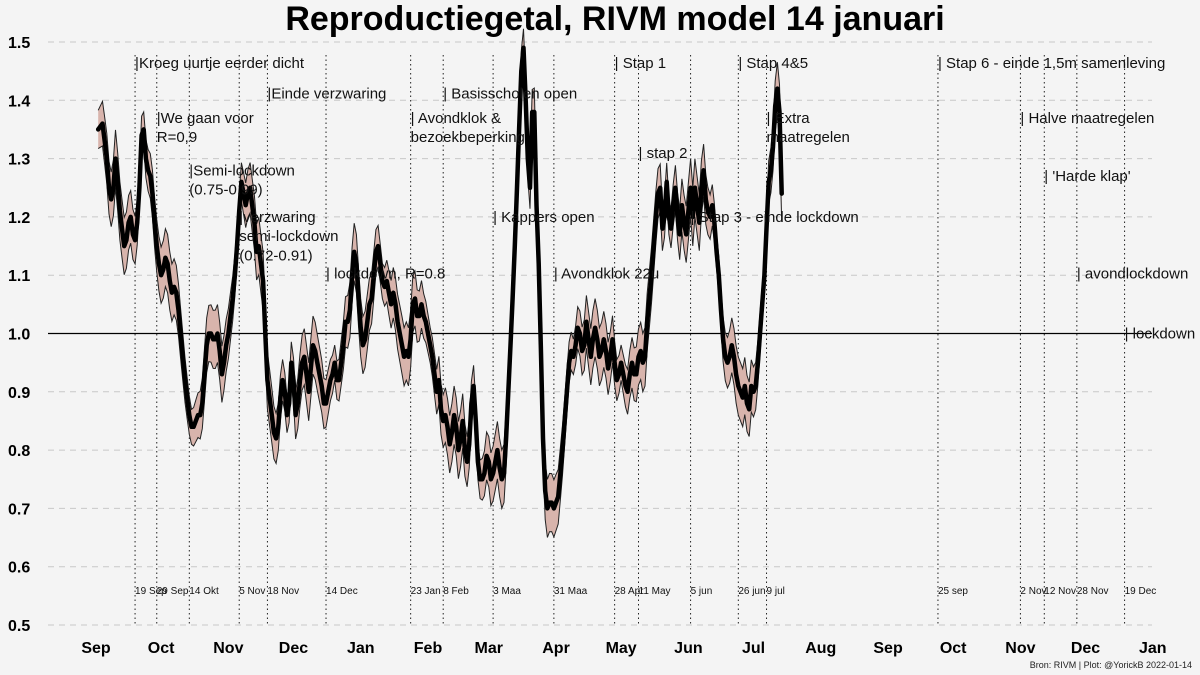 The height and width of the screenshot is (675, 1200). What do you see at coordinates (385, 273) in the screenshot?
I see `annotation: | lockdown, R=0.8` at bounding box center [385, 273].